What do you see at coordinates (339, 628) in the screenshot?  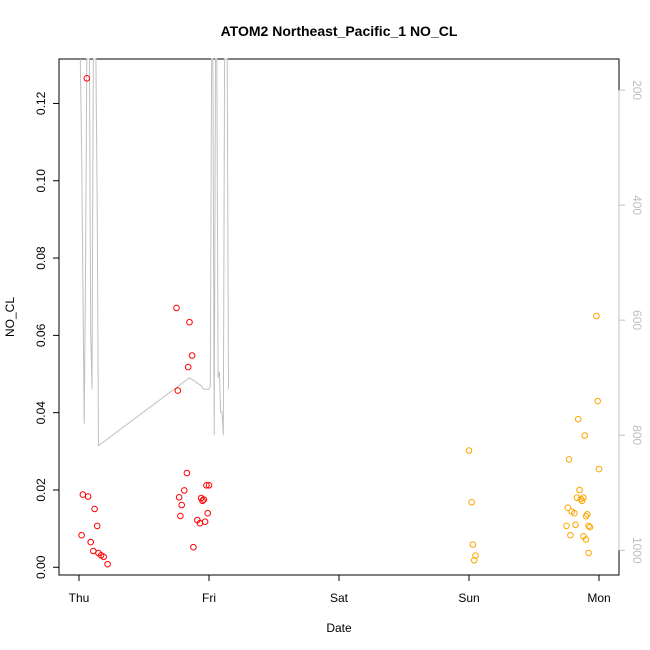 I see `x-axis-label: Date` at bounding box center [339, 628].